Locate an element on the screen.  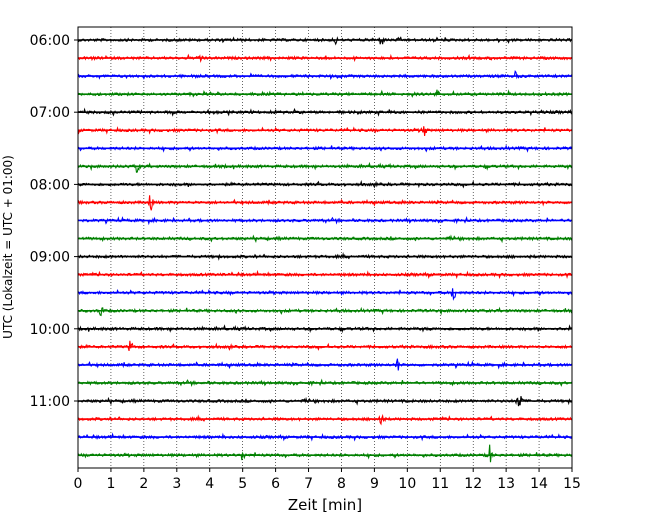
x-tick-label: 9 is located at coordinates (374, 484).